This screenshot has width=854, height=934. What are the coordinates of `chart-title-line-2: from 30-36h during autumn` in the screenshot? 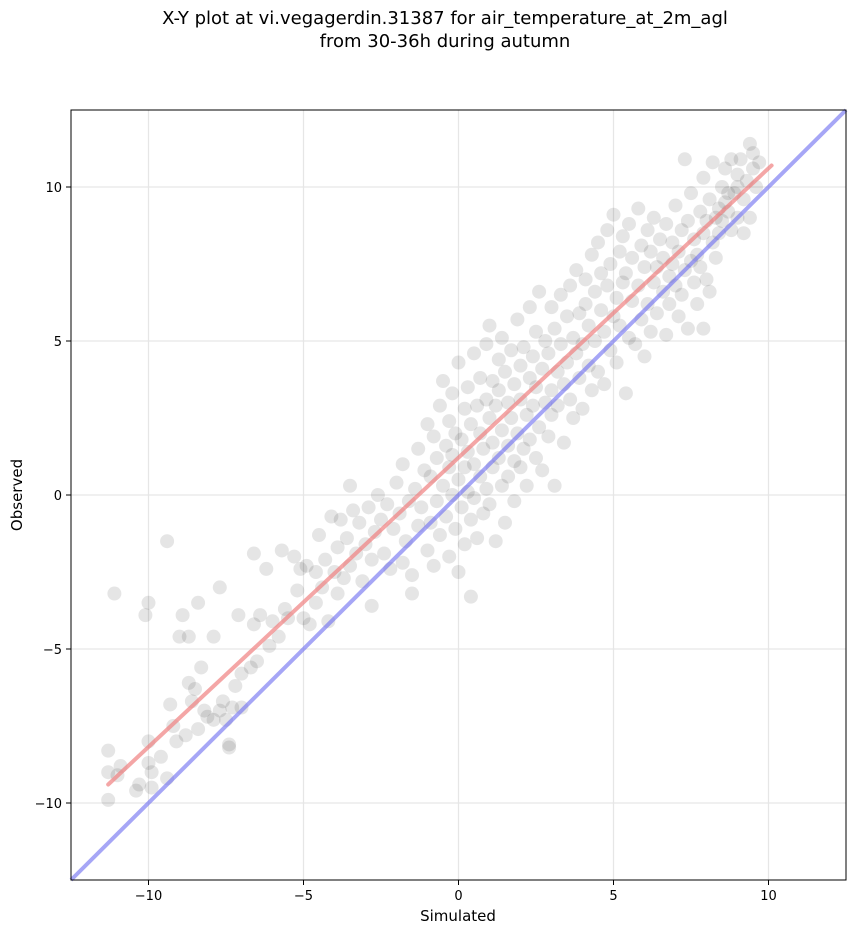 It's located at (445, 41).